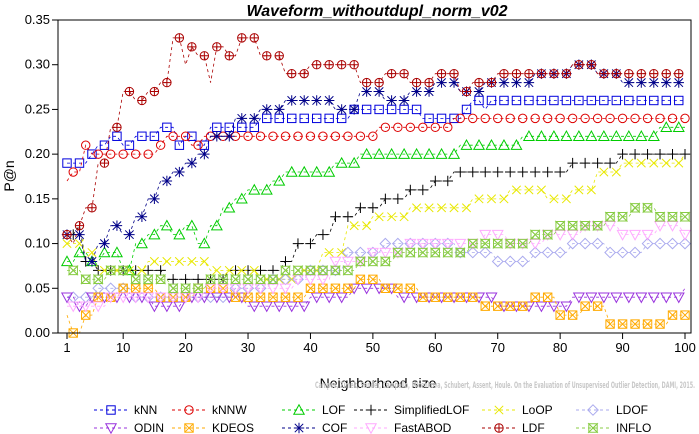  What do you see at coordinates (145, 410) in the screenshot?
I see `legend-label: kNN` at bounding box center [145, 410].